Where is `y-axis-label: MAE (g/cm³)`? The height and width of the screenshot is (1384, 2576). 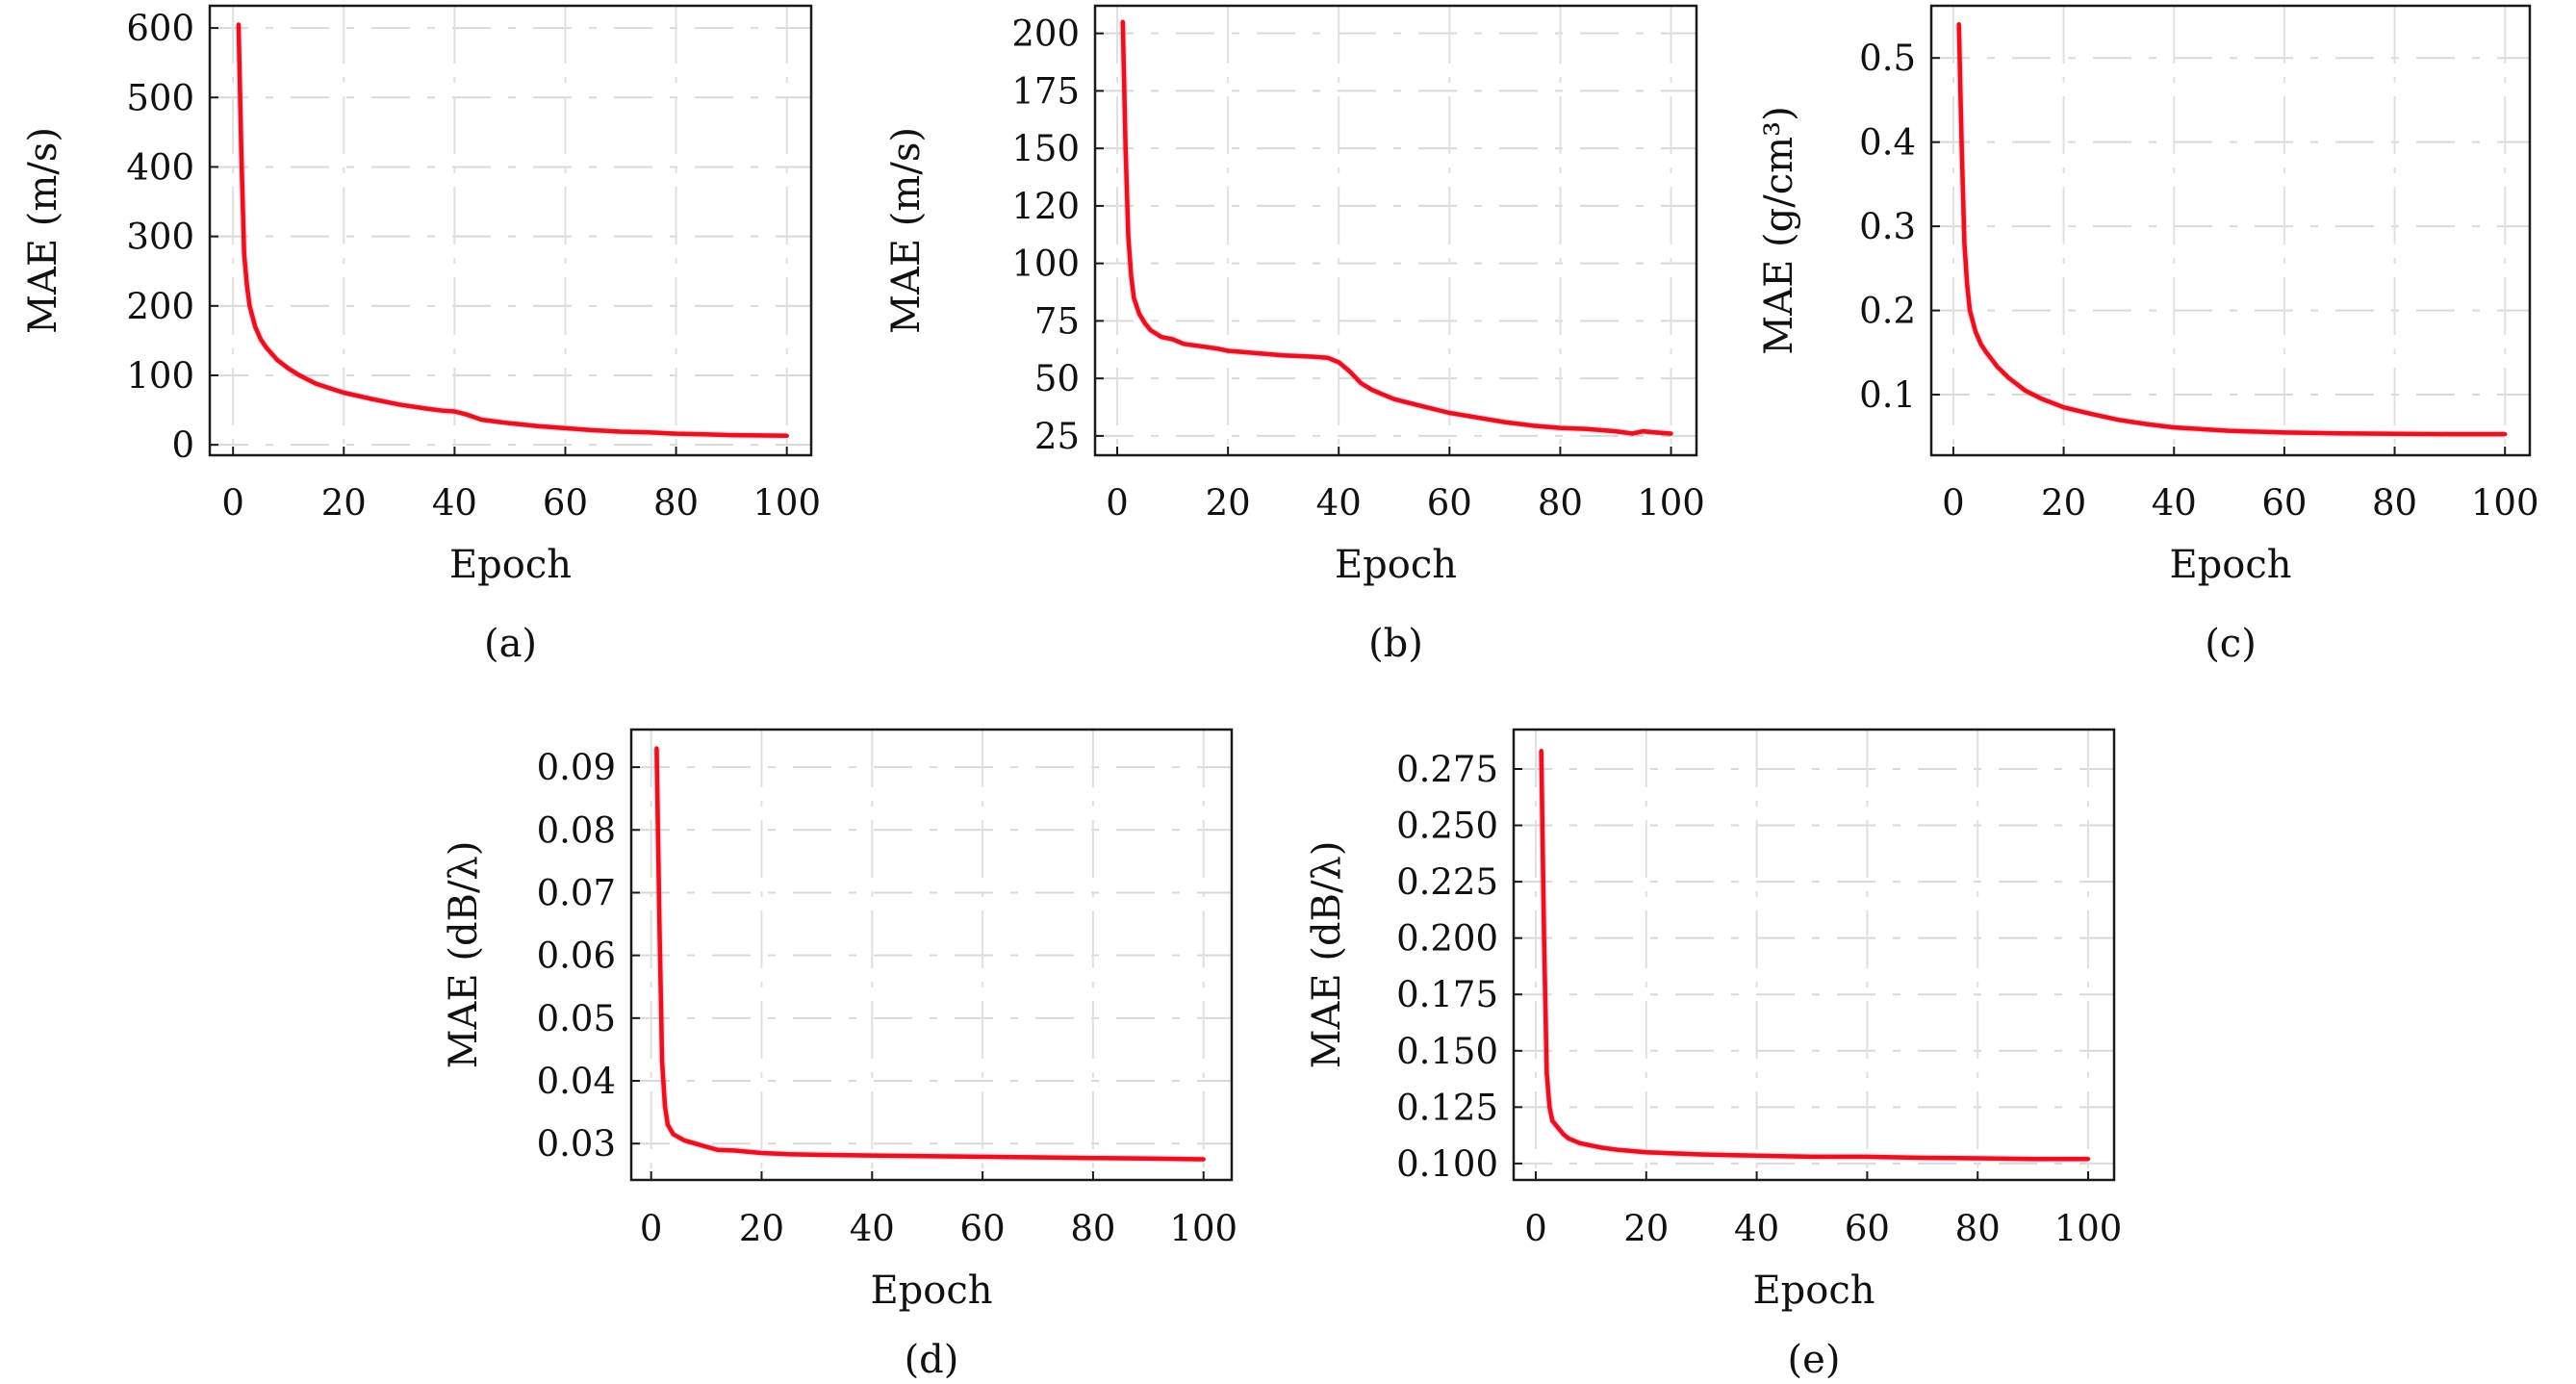 y-axis-label: MAE (g/cm³) is located at coordinates (1779, 230).